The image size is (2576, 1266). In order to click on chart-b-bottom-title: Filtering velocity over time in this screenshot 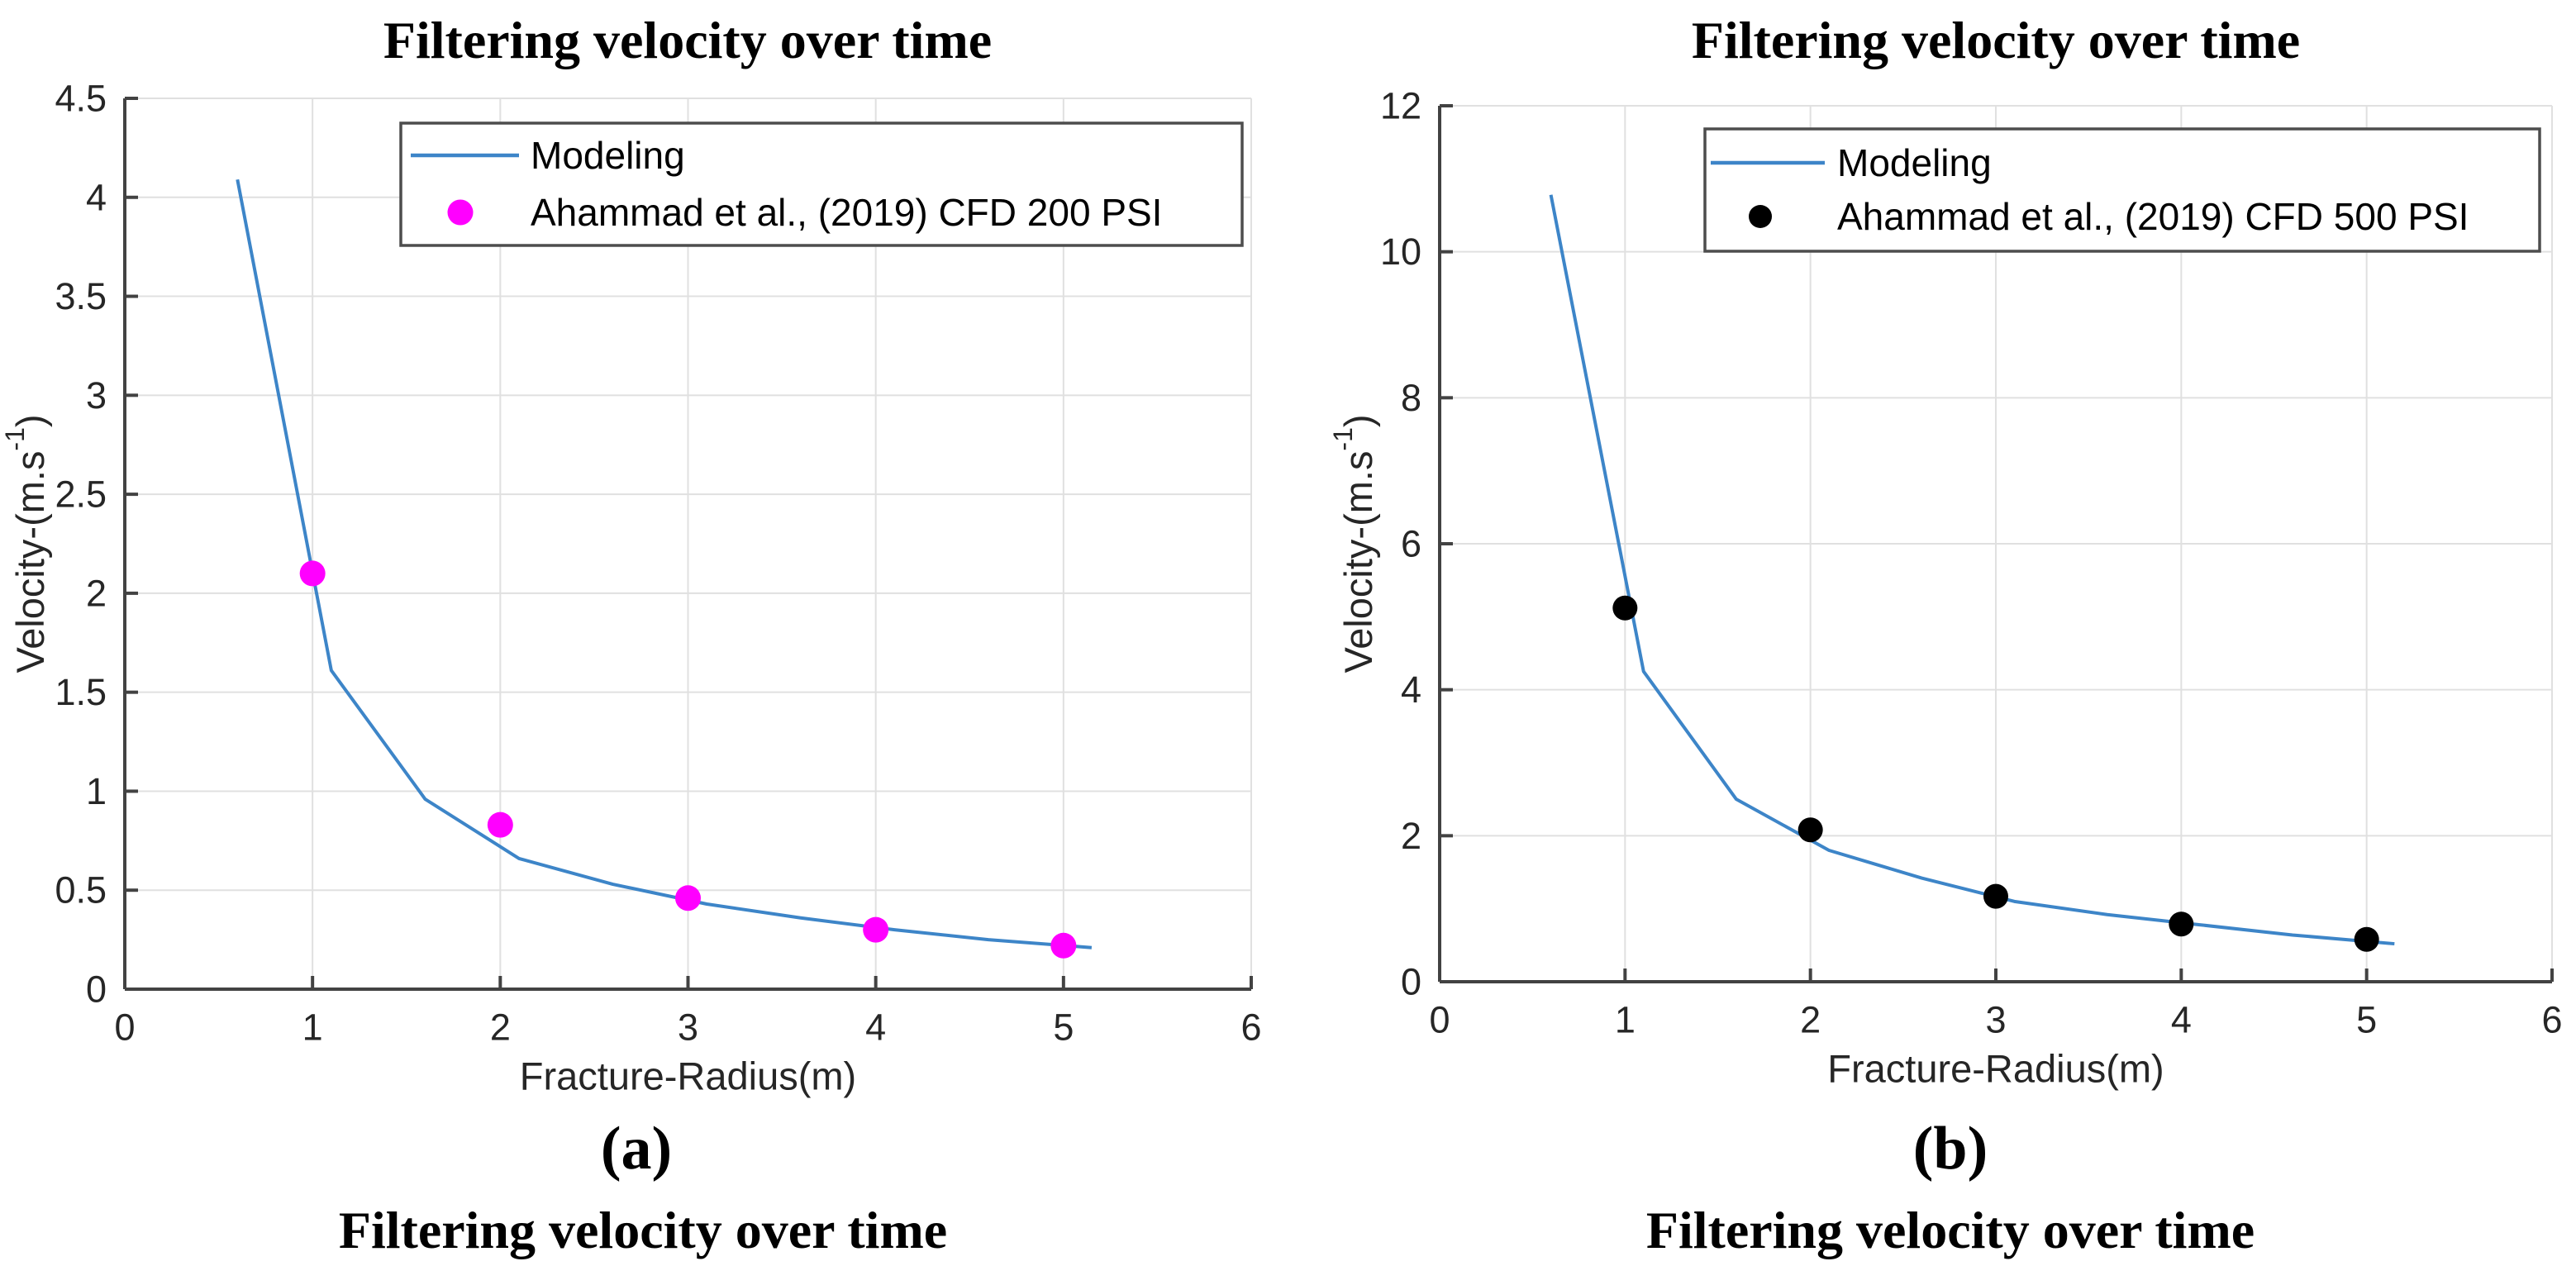, I will do `click(1950, 1230)`.